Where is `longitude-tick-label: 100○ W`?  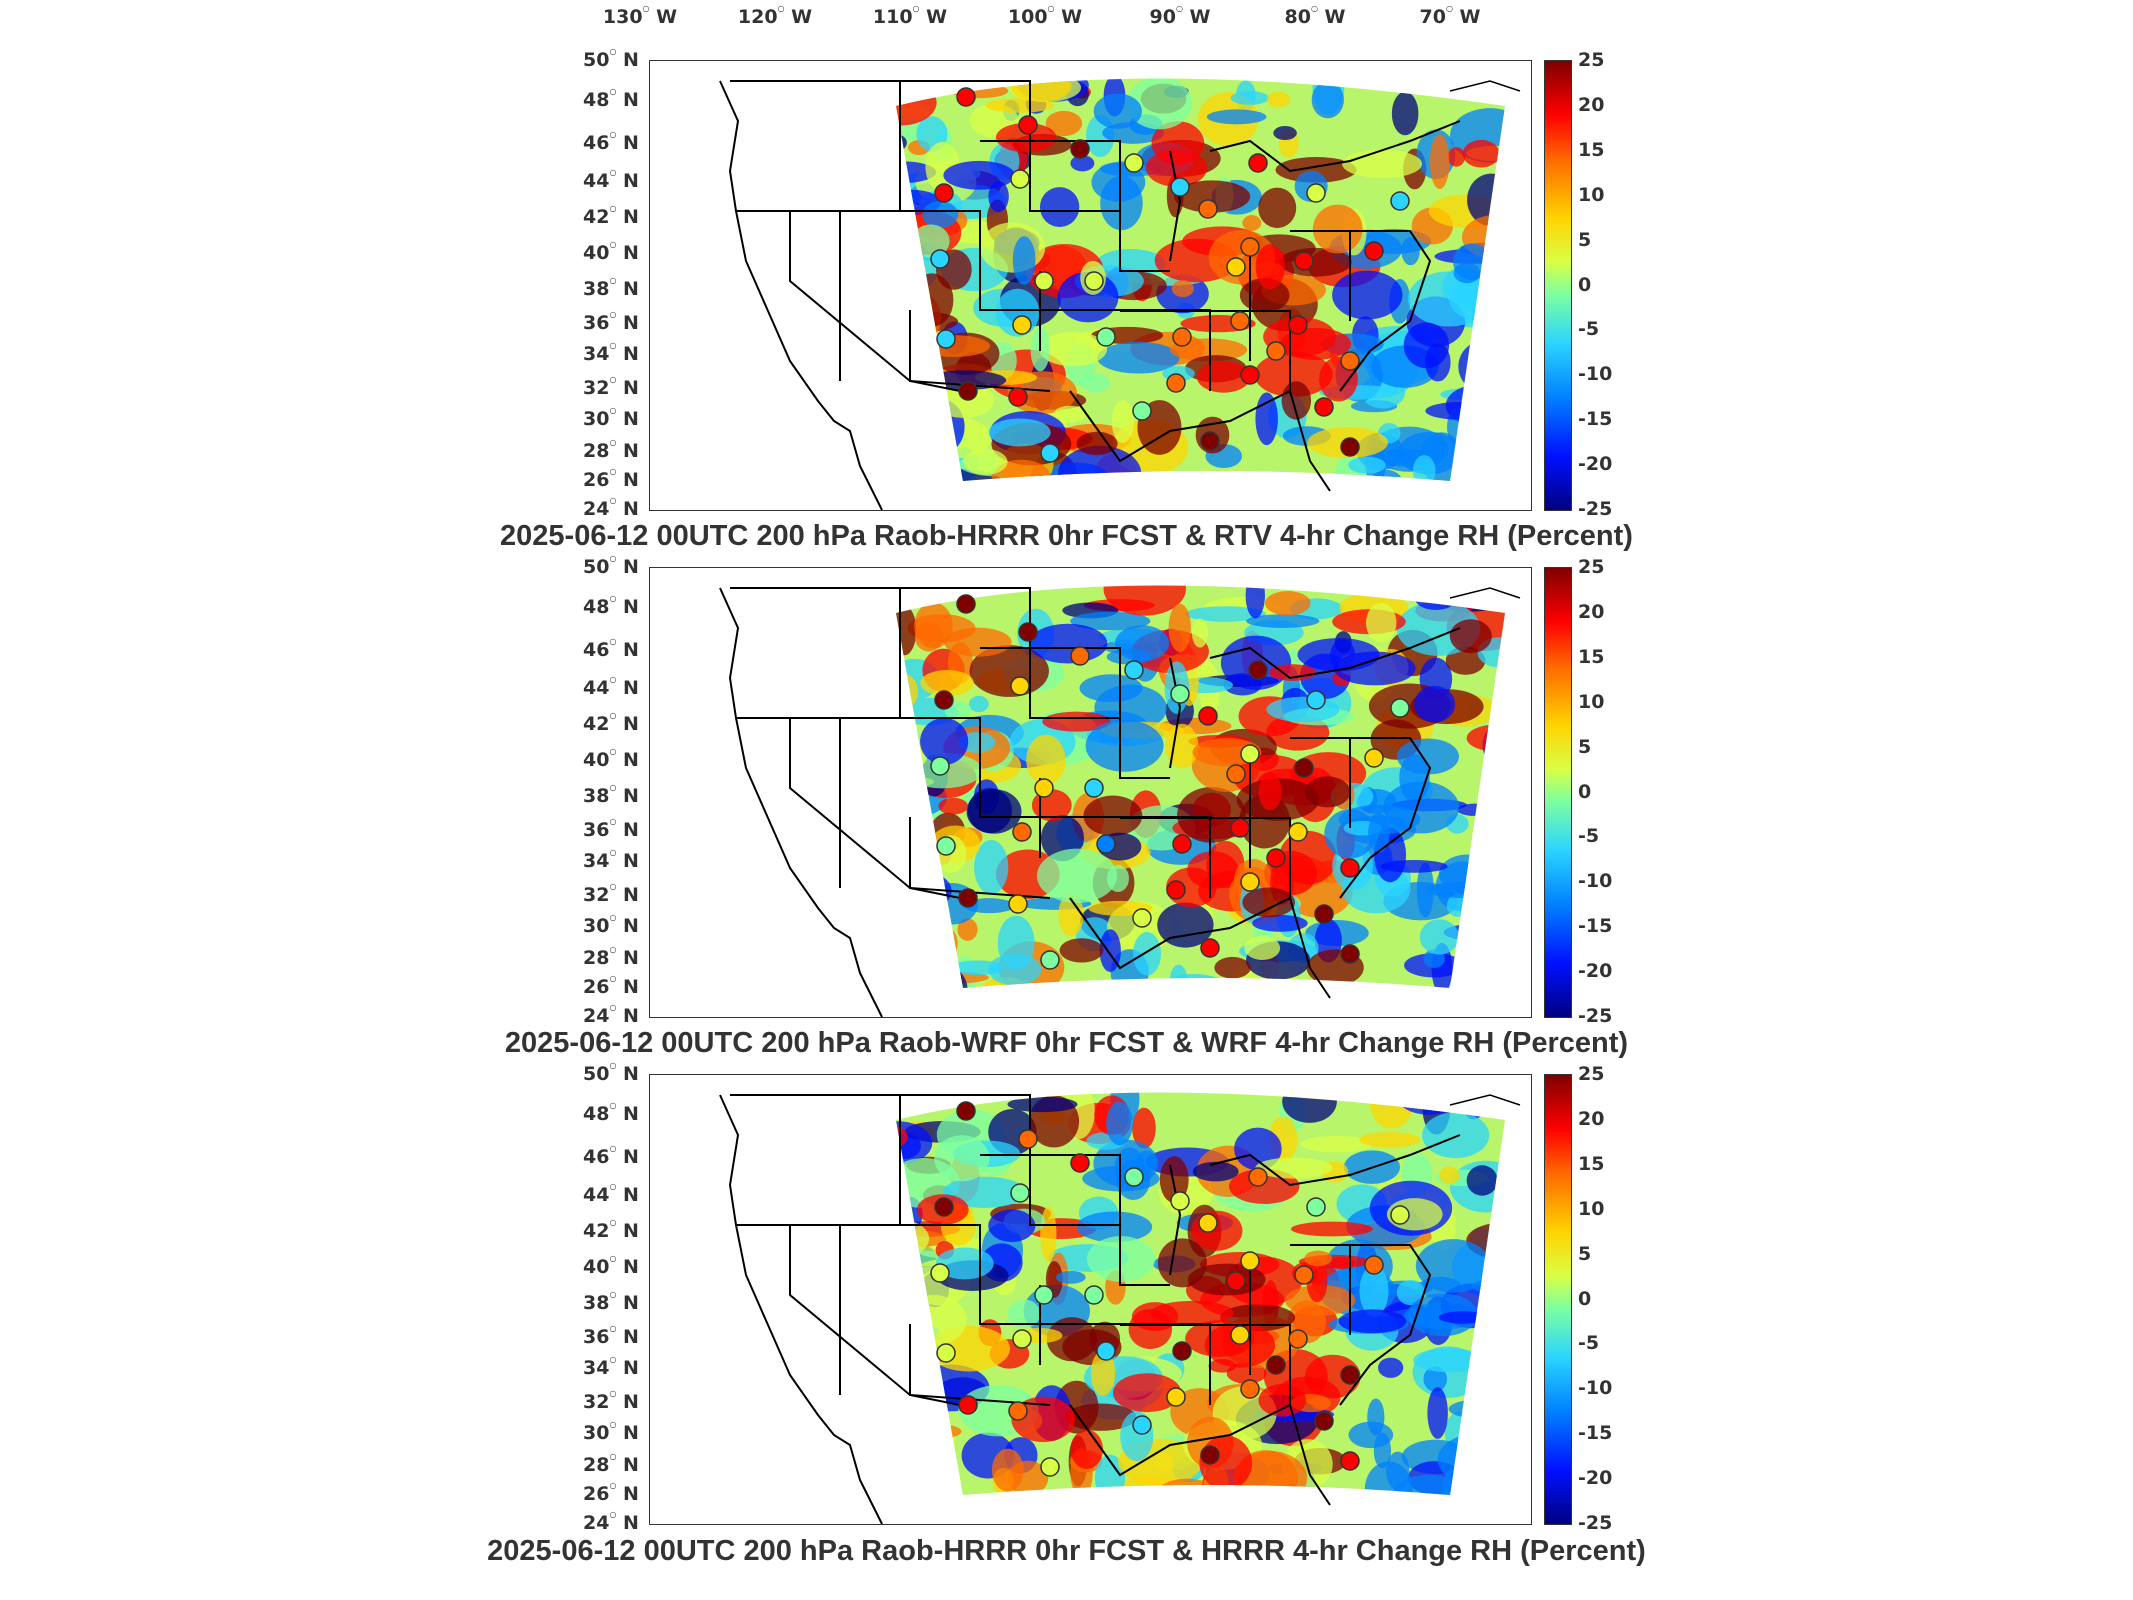 longitude-tick-label: 100○ W is located at coordinates (1045, 16).